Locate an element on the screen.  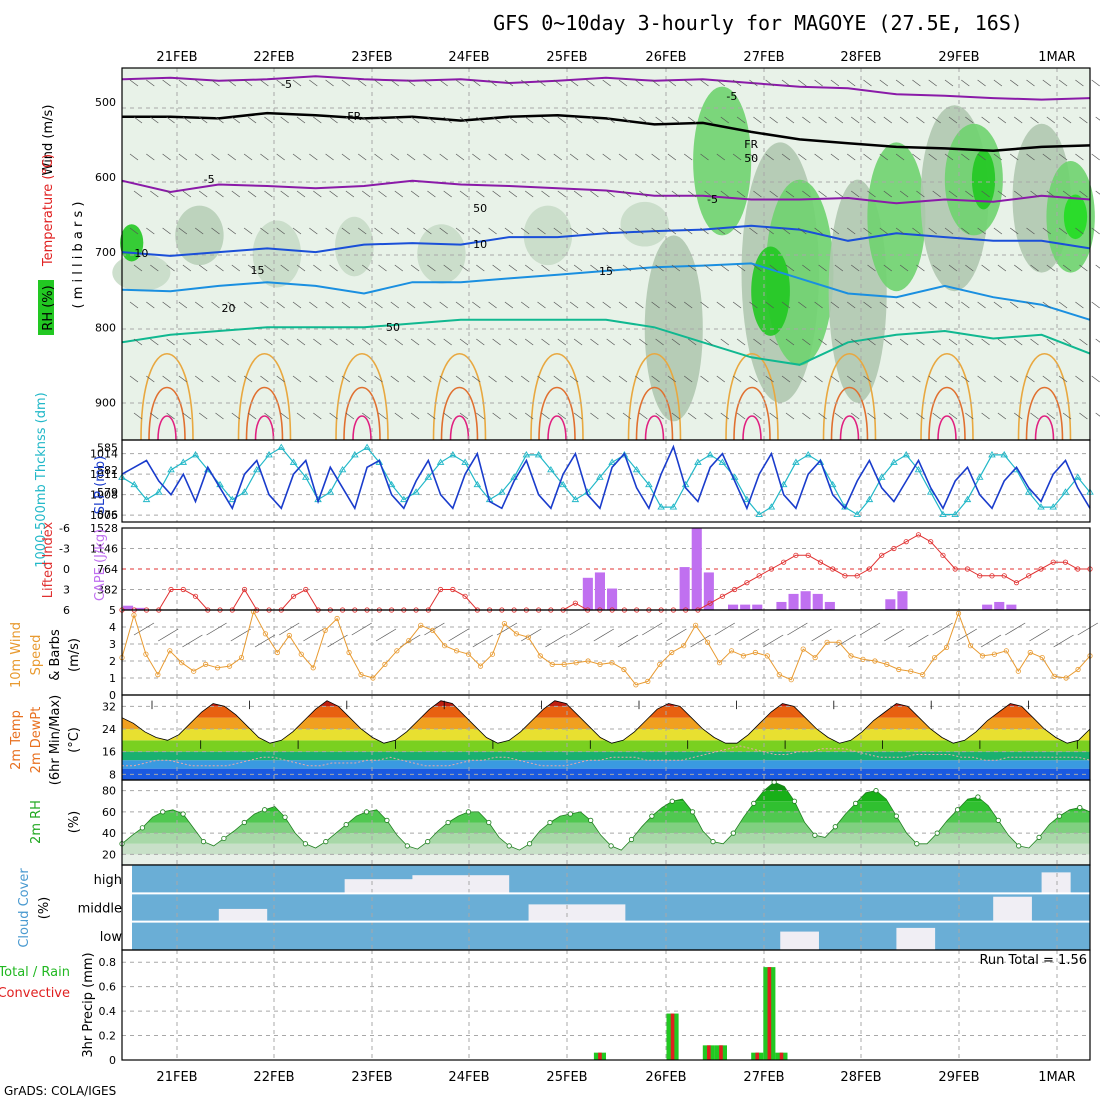
cloud-layer-label: high is located at coordinates (108, 880).